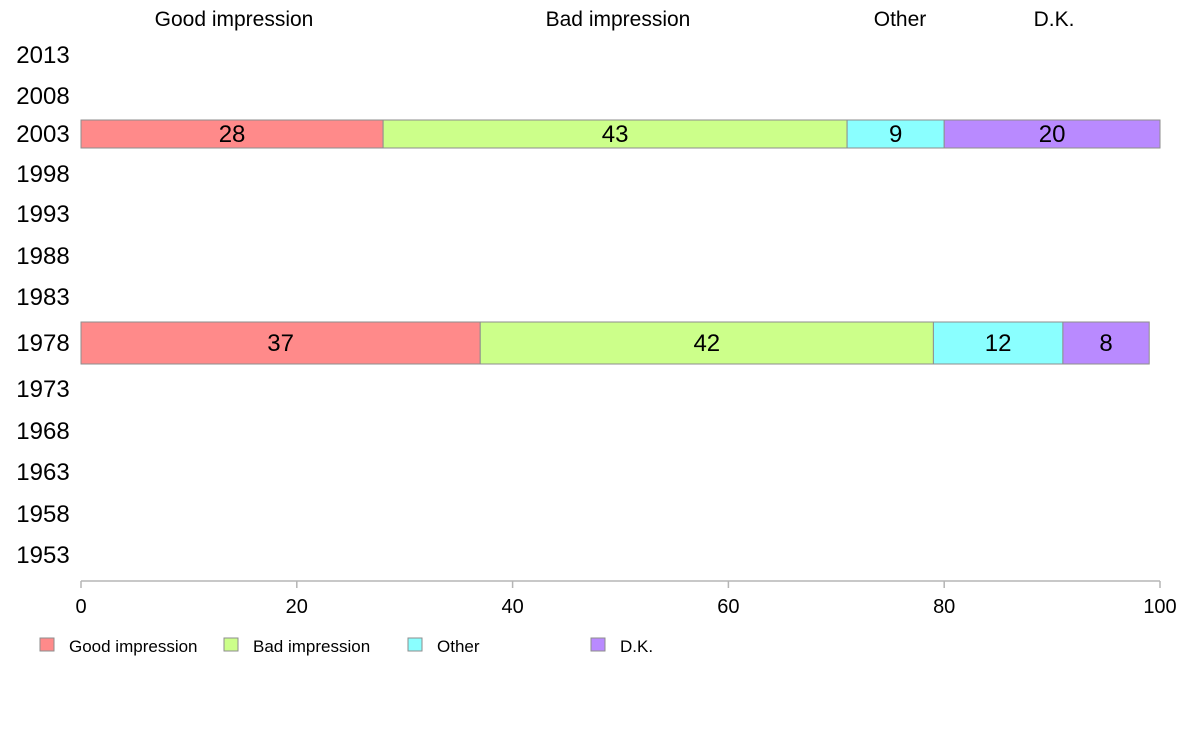 Image resolution: width=1188 pixels, height=736 pixels. What do you see at coordinates (42, 134) in the screenshot?
I see `y-tick-label: 2003` at bounding box center [42, 134].